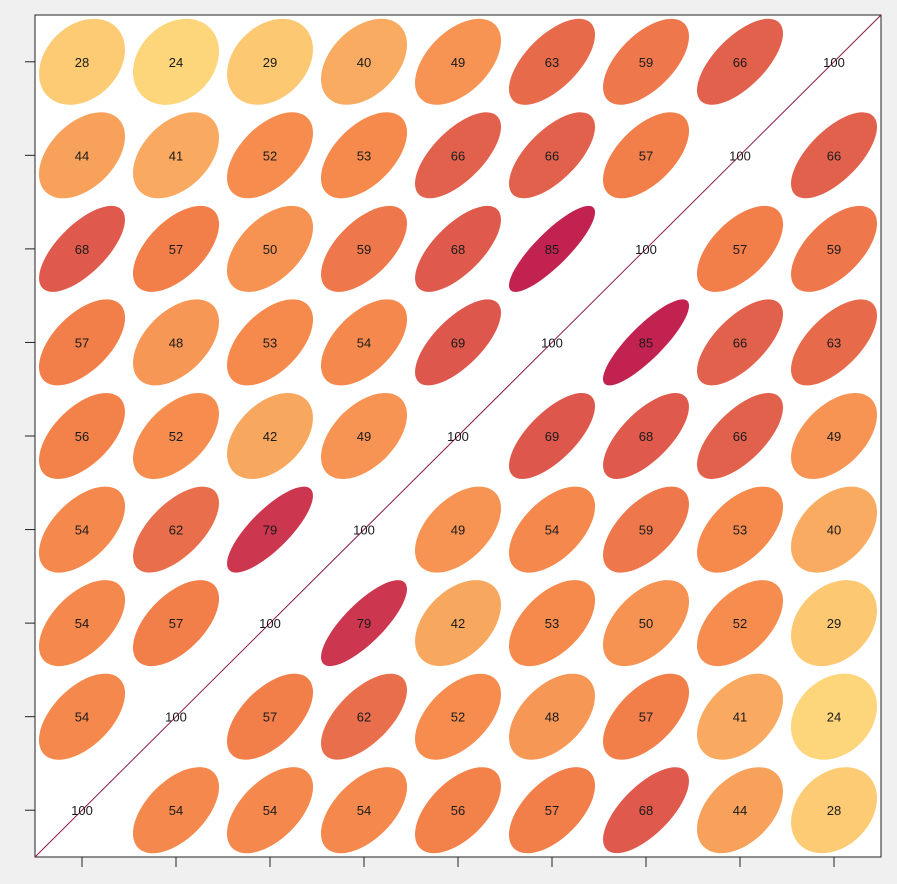 Image resolution: width=897 pixels, height=884 pixels. I want to click on cell-value-label: 69, so click(552, 436).